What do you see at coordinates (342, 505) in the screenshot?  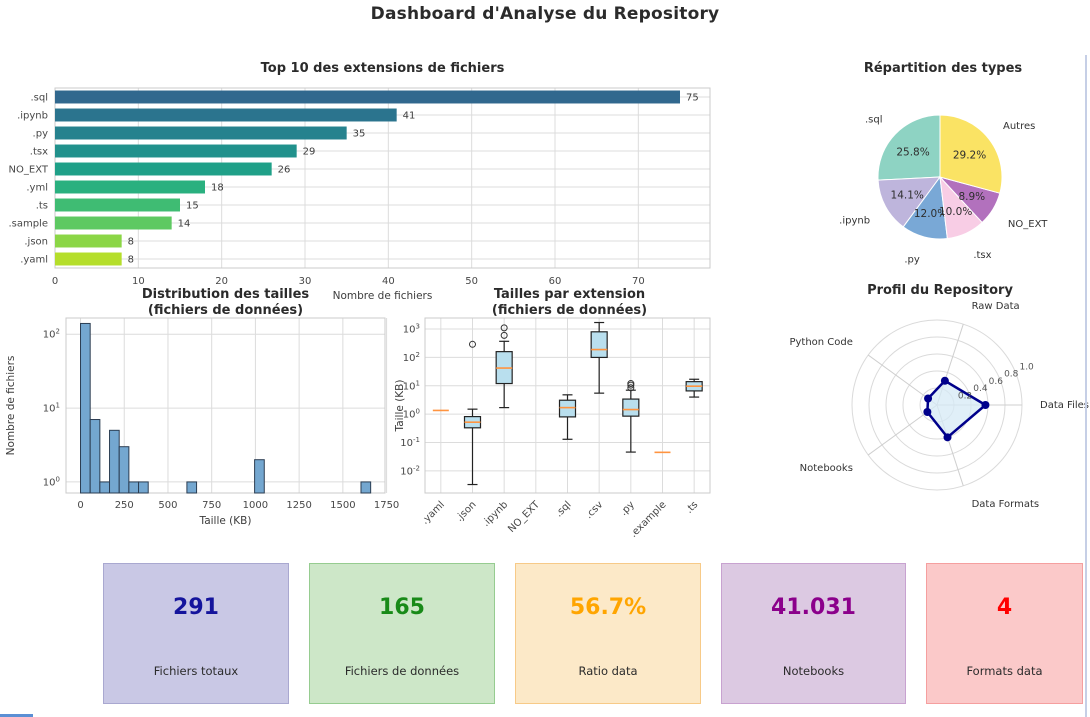 I see `x-tick-label: 1500` at bounding box center [342, 505].